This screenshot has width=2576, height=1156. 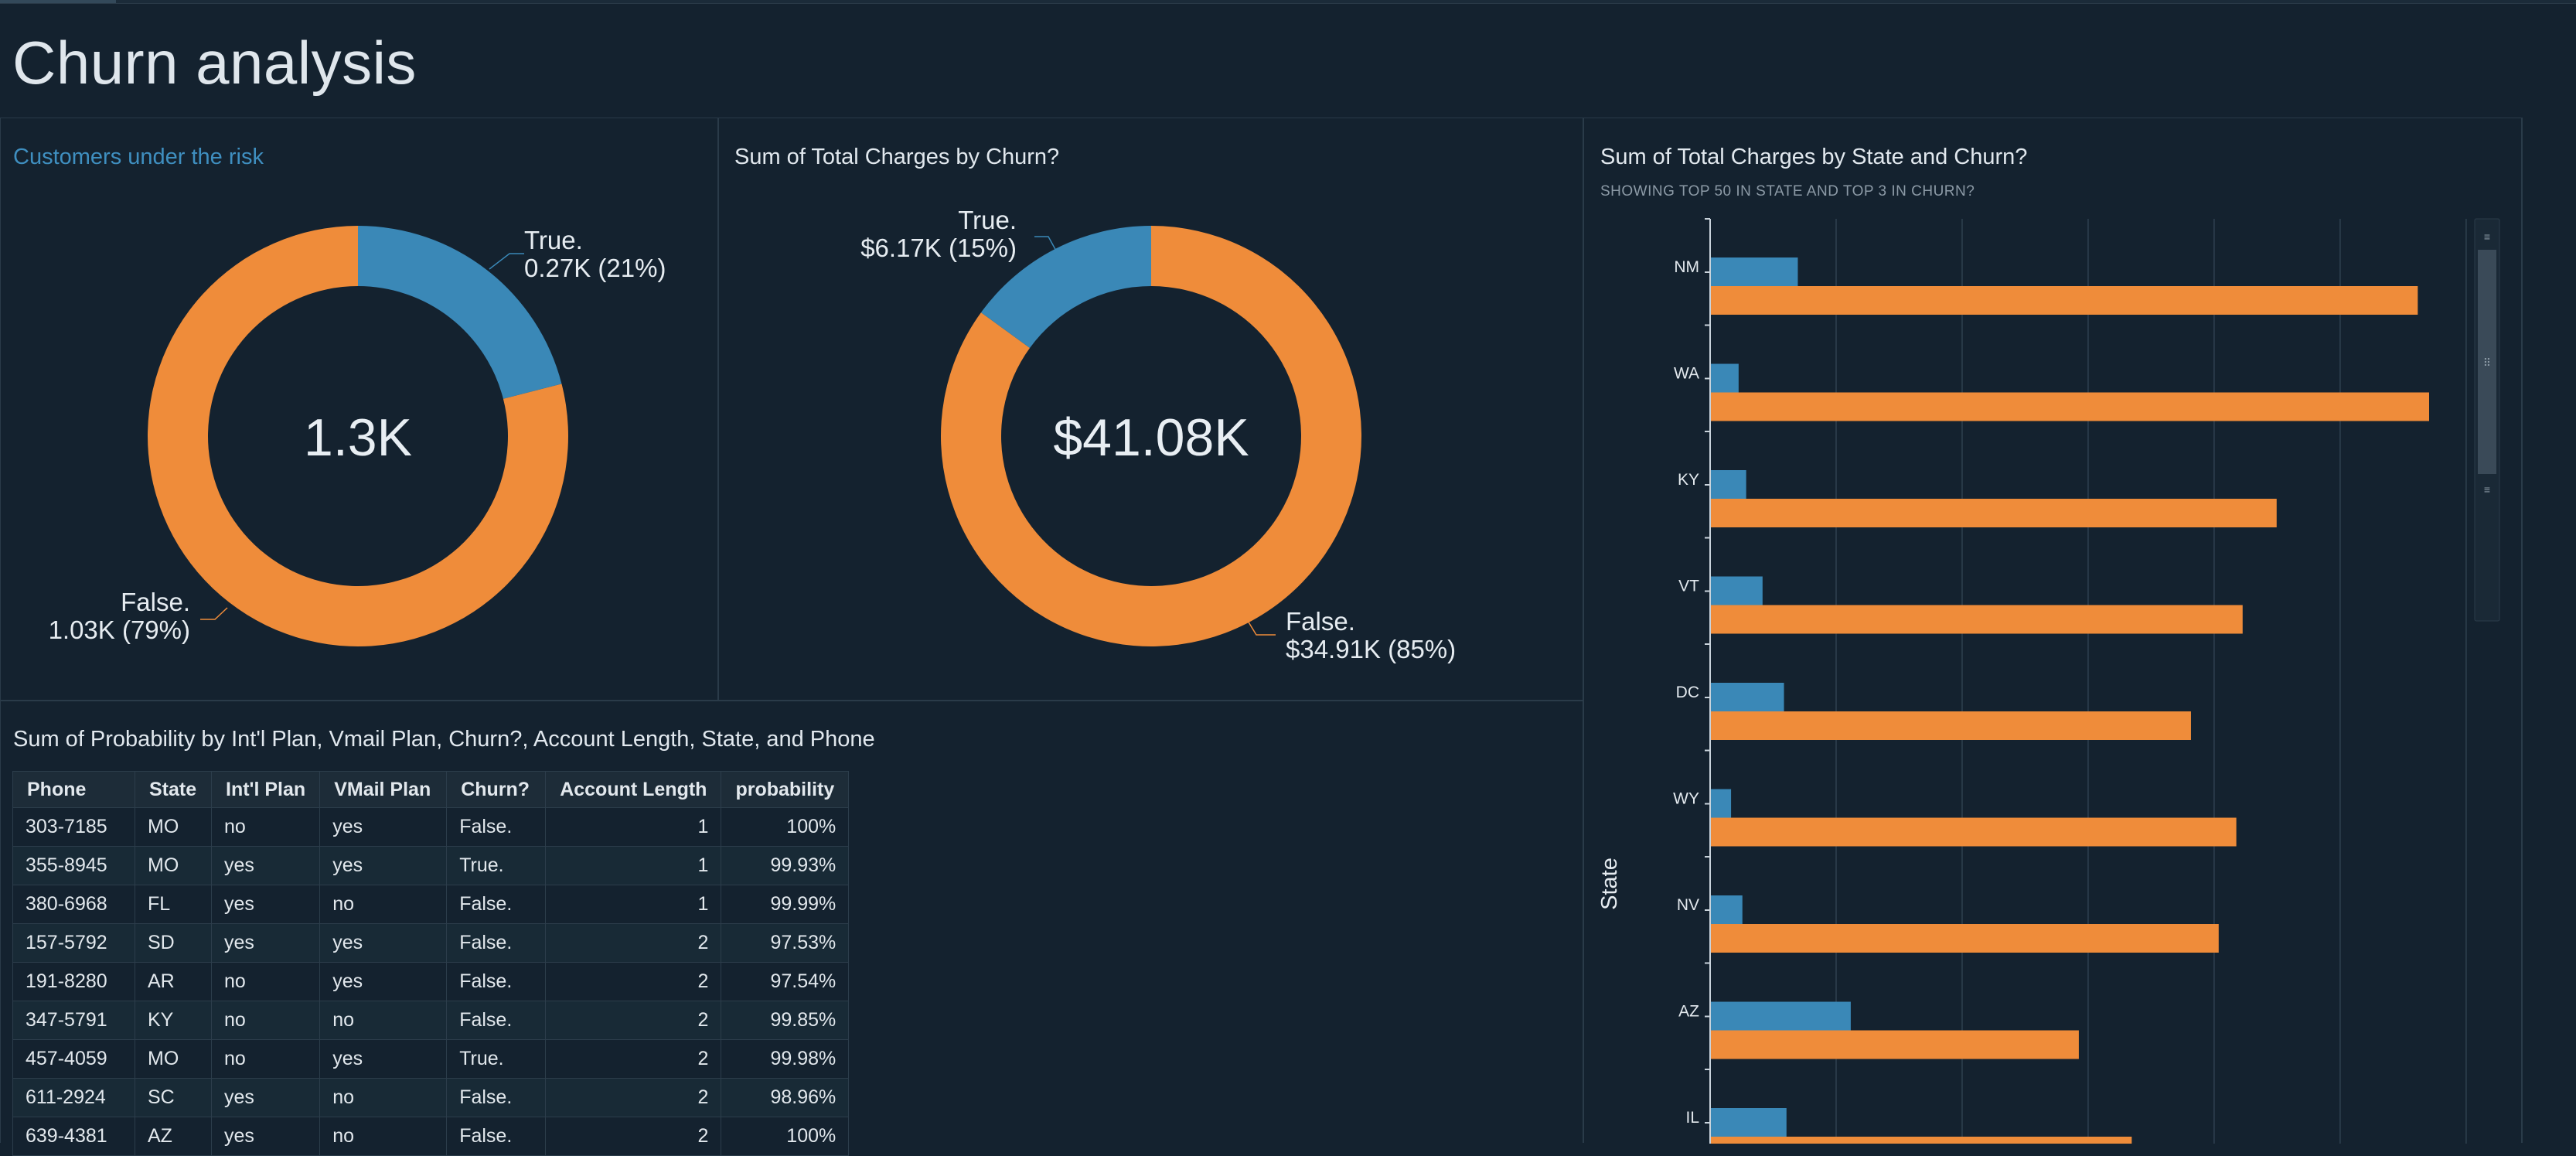 What do you see at coordinates (1727, 909) in the screenshot?
I see `bar-nv-true` at bounding box center [1727, 909].